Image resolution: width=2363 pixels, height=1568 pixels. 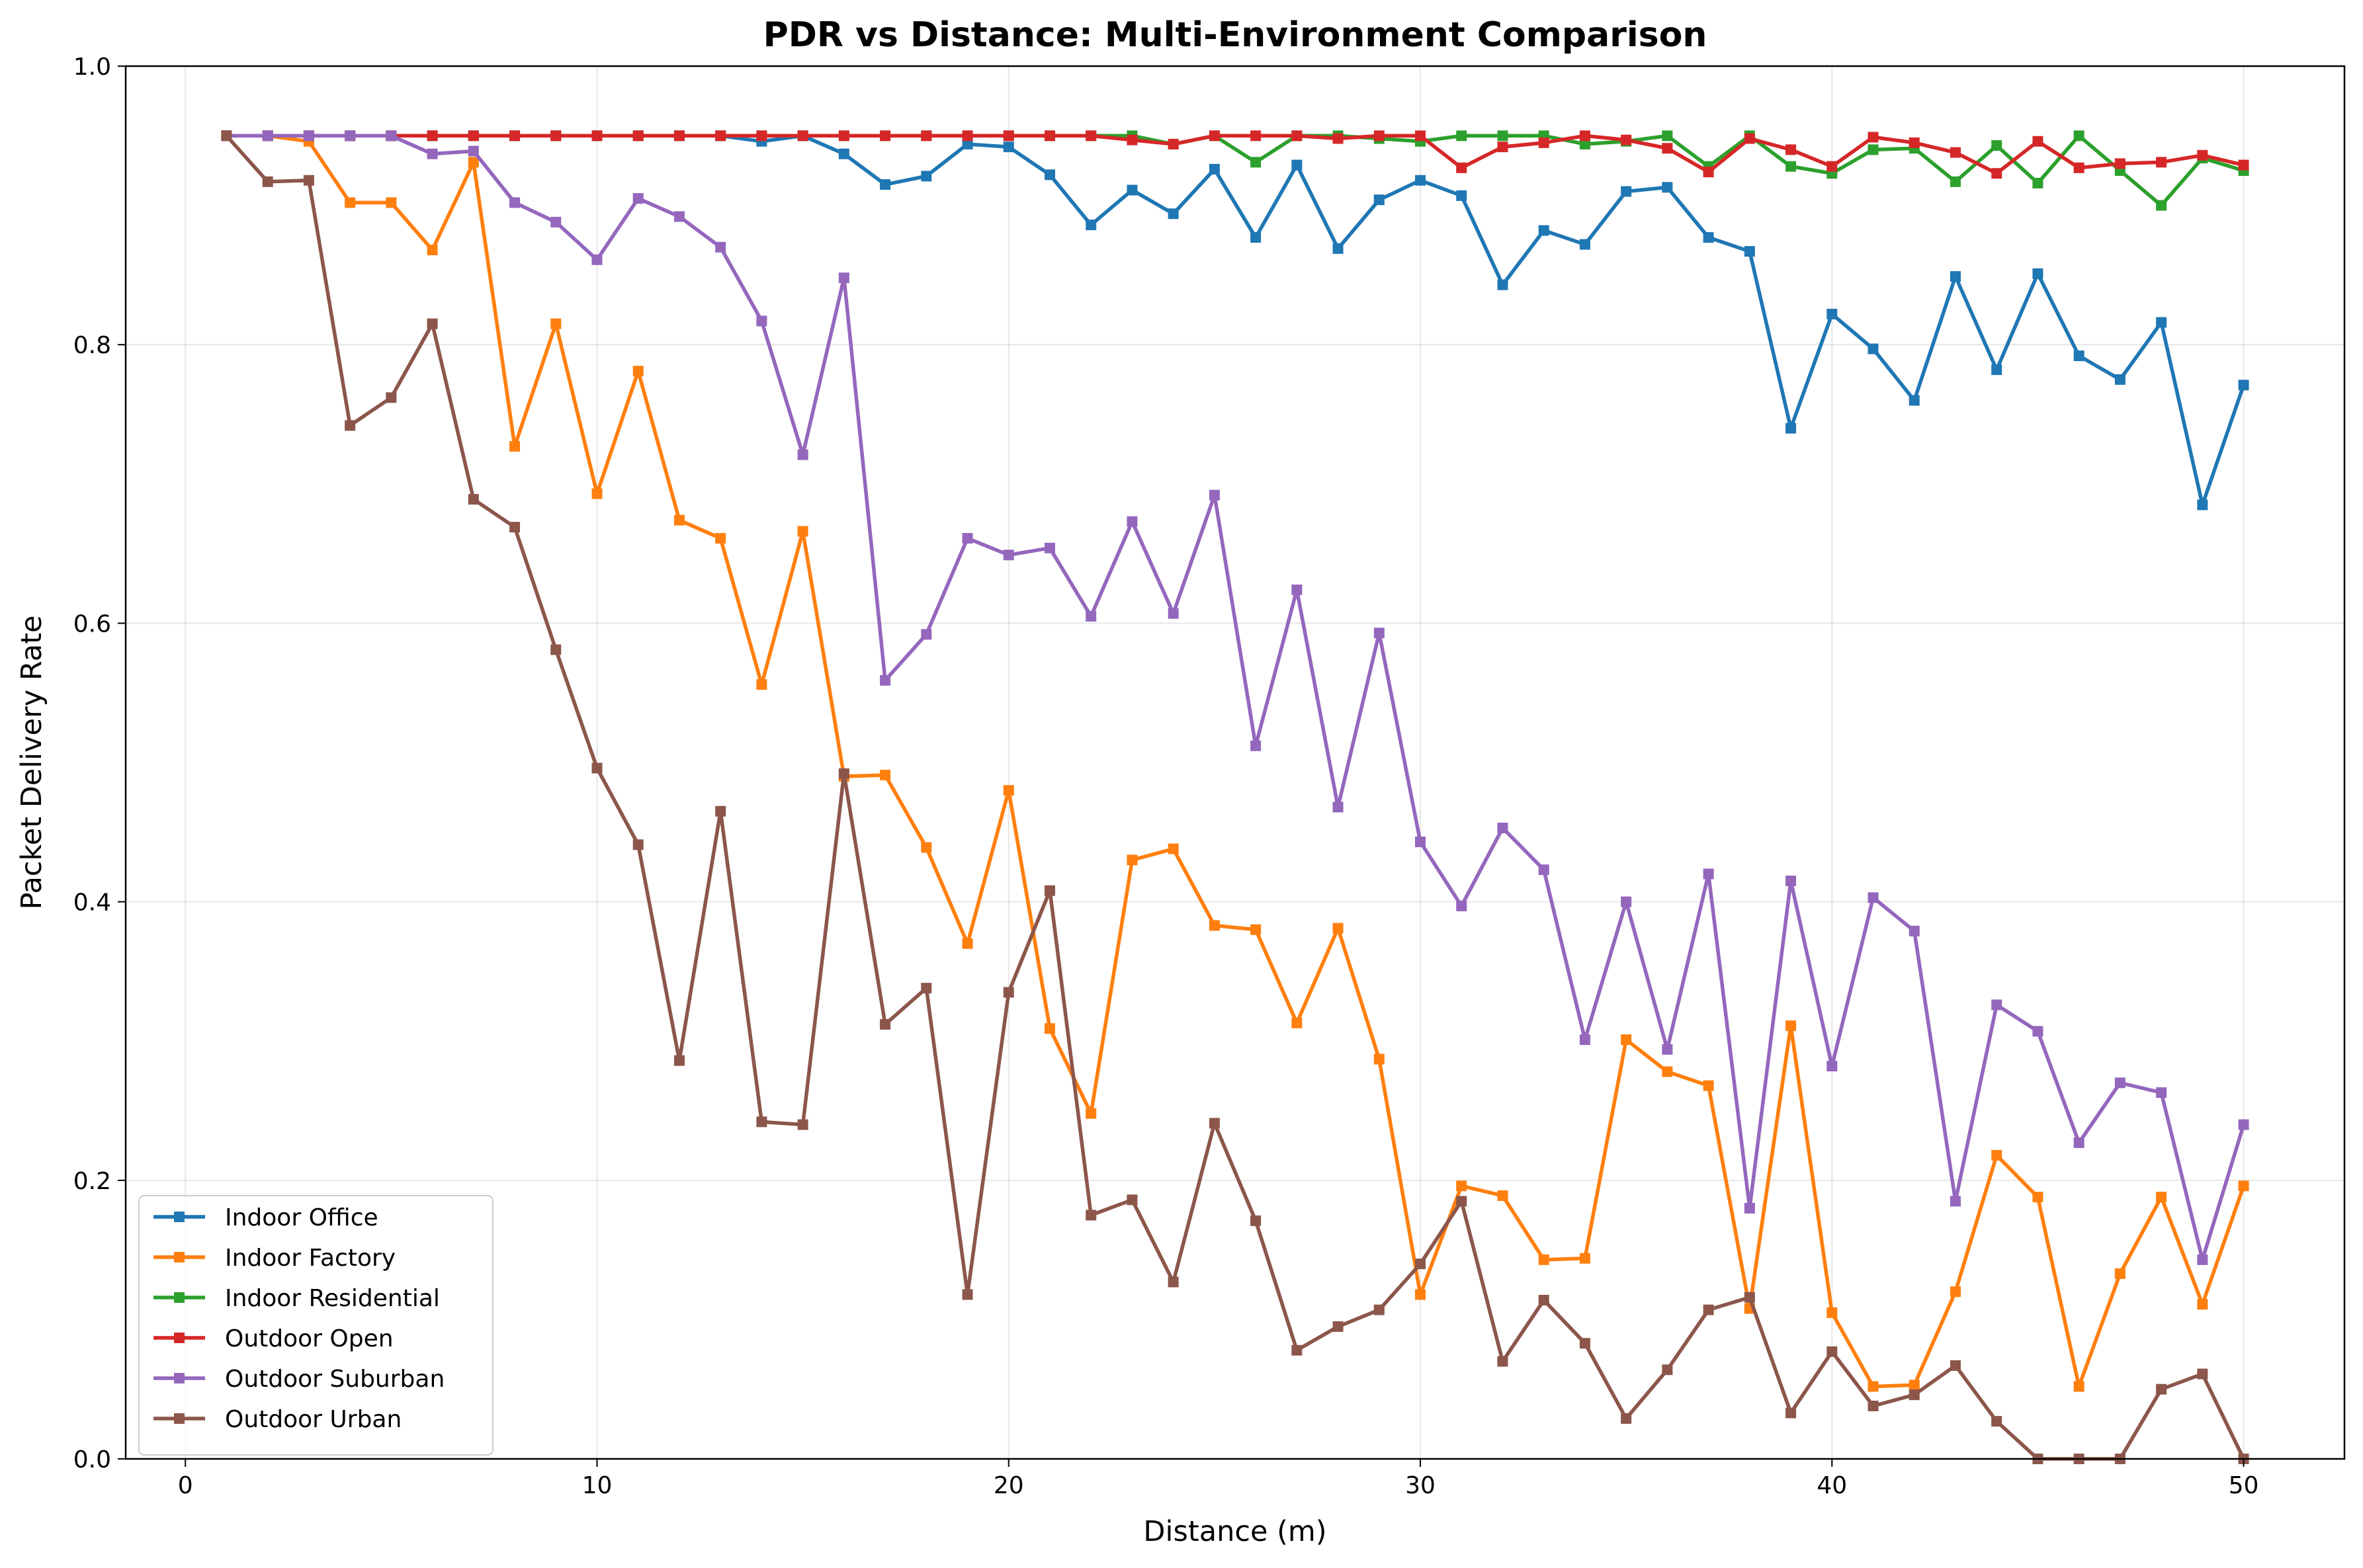 What do you see at coordinates (1235, 154) in the screenshot?
I see `series-line` at bounding box center [1235, 154].